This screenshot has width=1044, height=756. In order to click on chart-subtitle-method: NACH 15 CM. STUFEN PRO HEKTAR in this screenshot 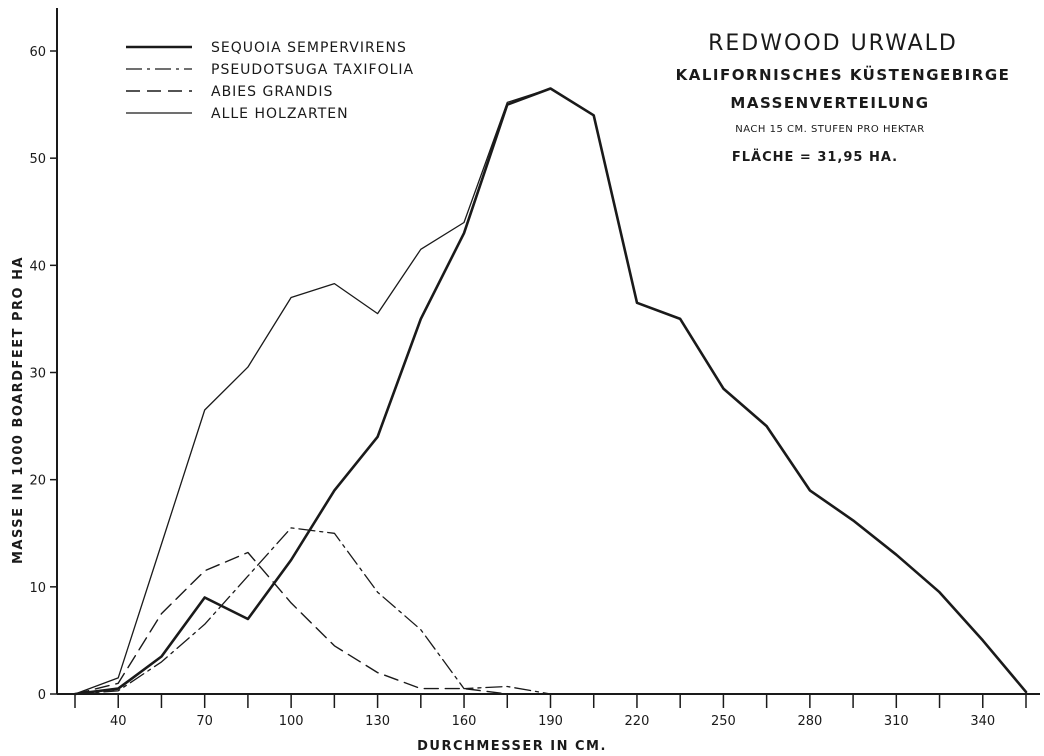, I will do `click(829, 129)`.